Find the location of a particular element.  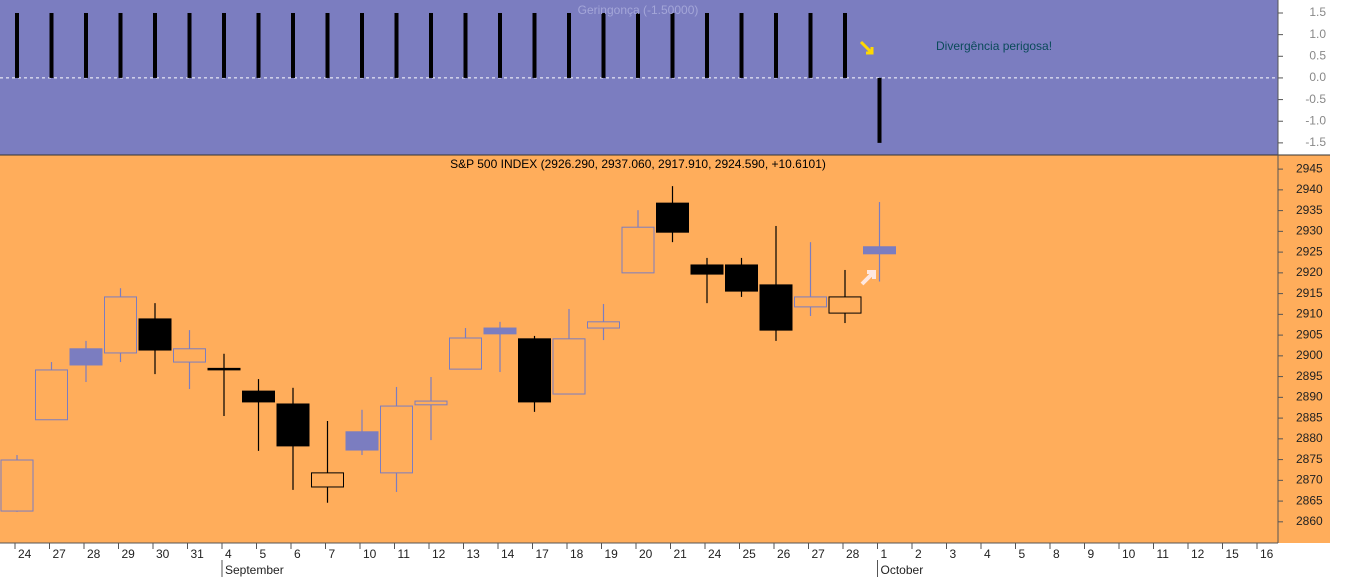

month-label: September is located at coordinates (254, 570).